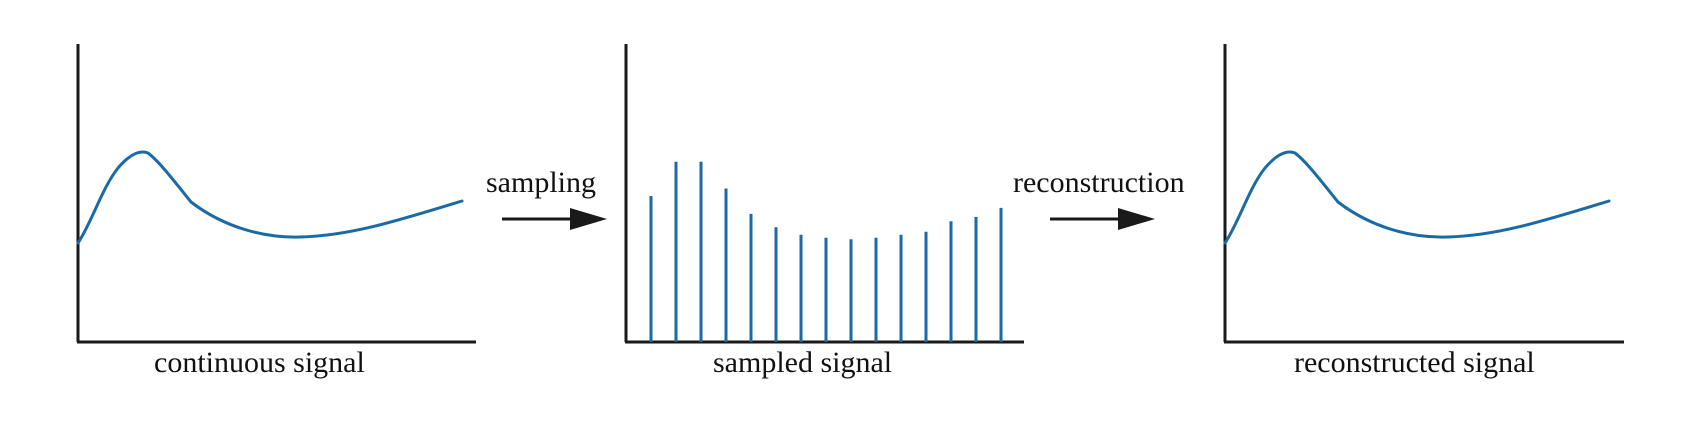 This screenshot has width=1688, height=429. Describe the element at coordinates (1136, 219) in the screenshot. I see `reconstruction-arrow-head` at that location.